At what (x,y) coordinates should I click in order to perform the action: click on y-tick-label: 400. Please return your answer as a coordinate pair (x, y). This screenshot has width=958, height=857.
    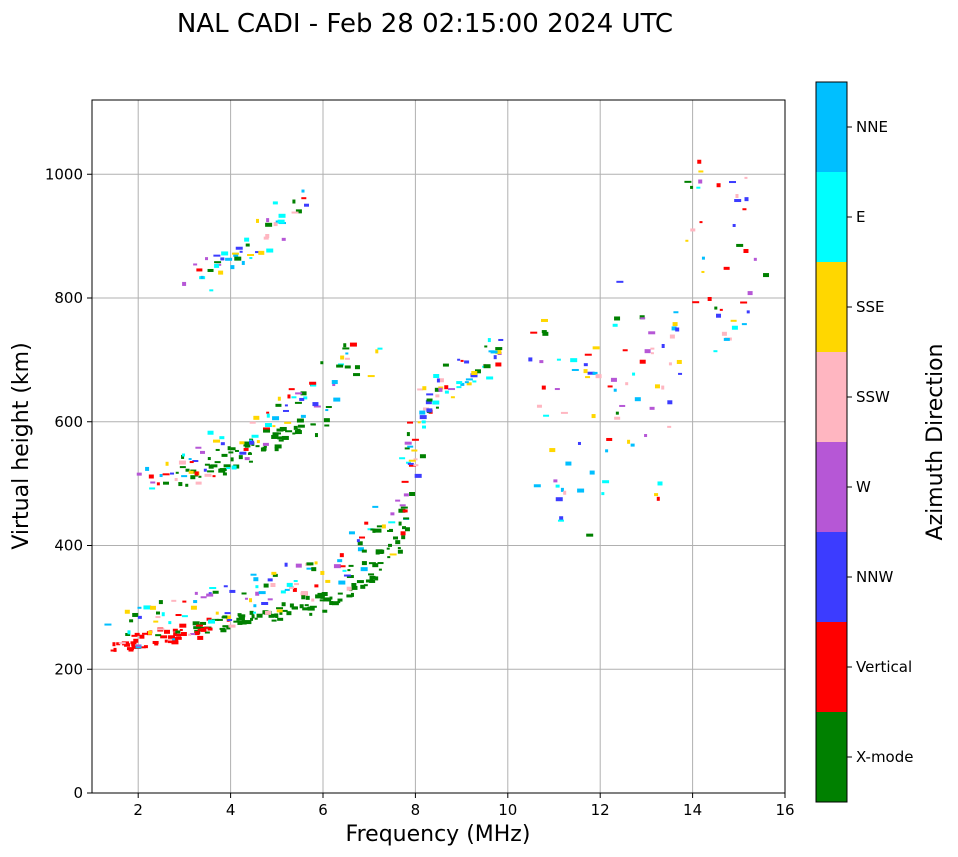
    Looking at the image, I should click on (68, 546).